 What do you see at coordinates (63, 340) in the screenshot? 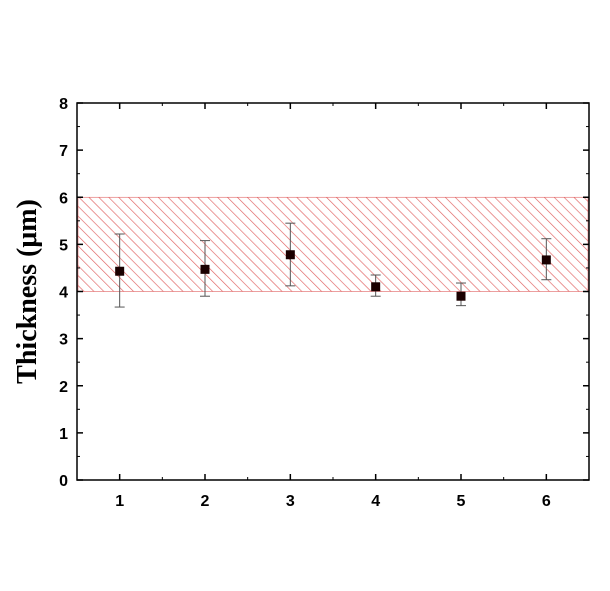
I see `y-tick-label: 3` at bounding box center [63, 340].